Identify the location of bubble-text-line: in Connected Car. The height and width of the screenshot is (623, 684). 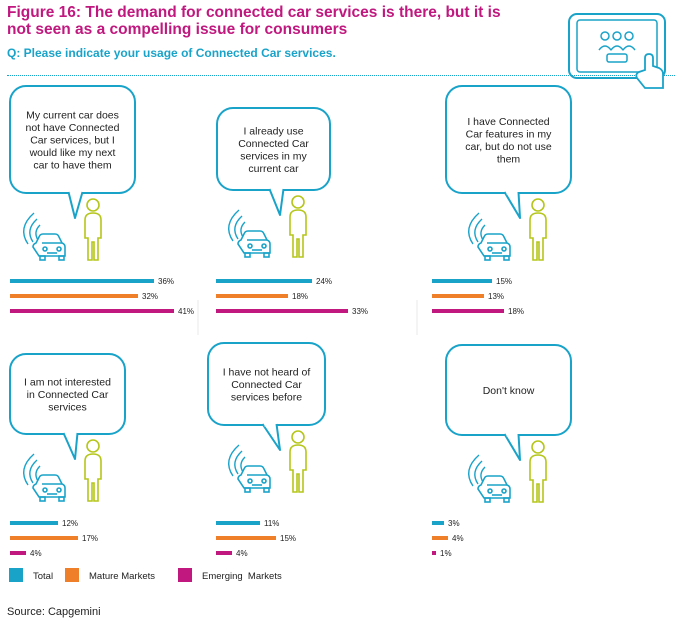
(68, 395).